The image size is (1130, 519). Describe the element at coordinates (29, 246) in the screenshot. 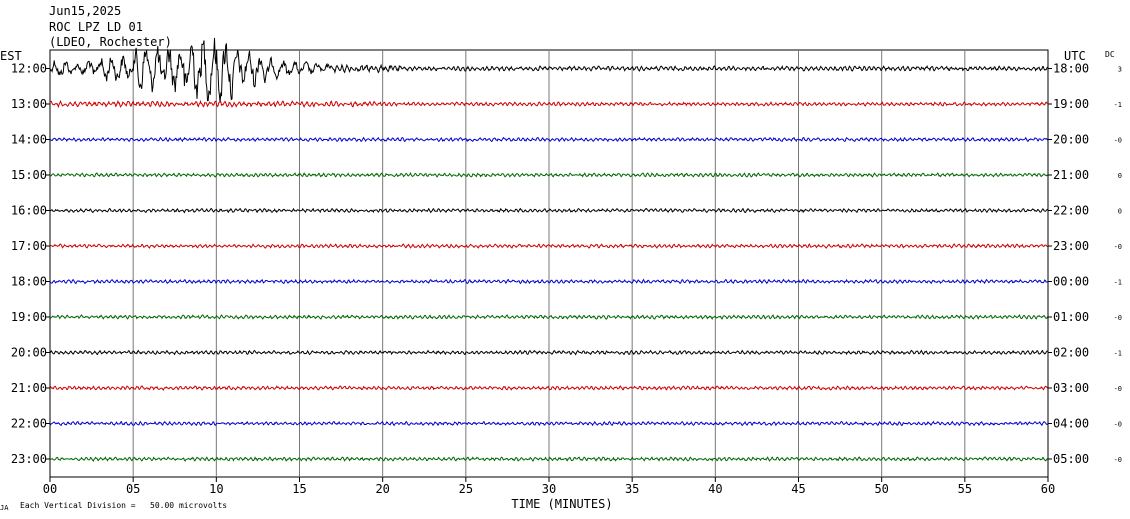

I see `est-hour-label: 17:00` at that location.